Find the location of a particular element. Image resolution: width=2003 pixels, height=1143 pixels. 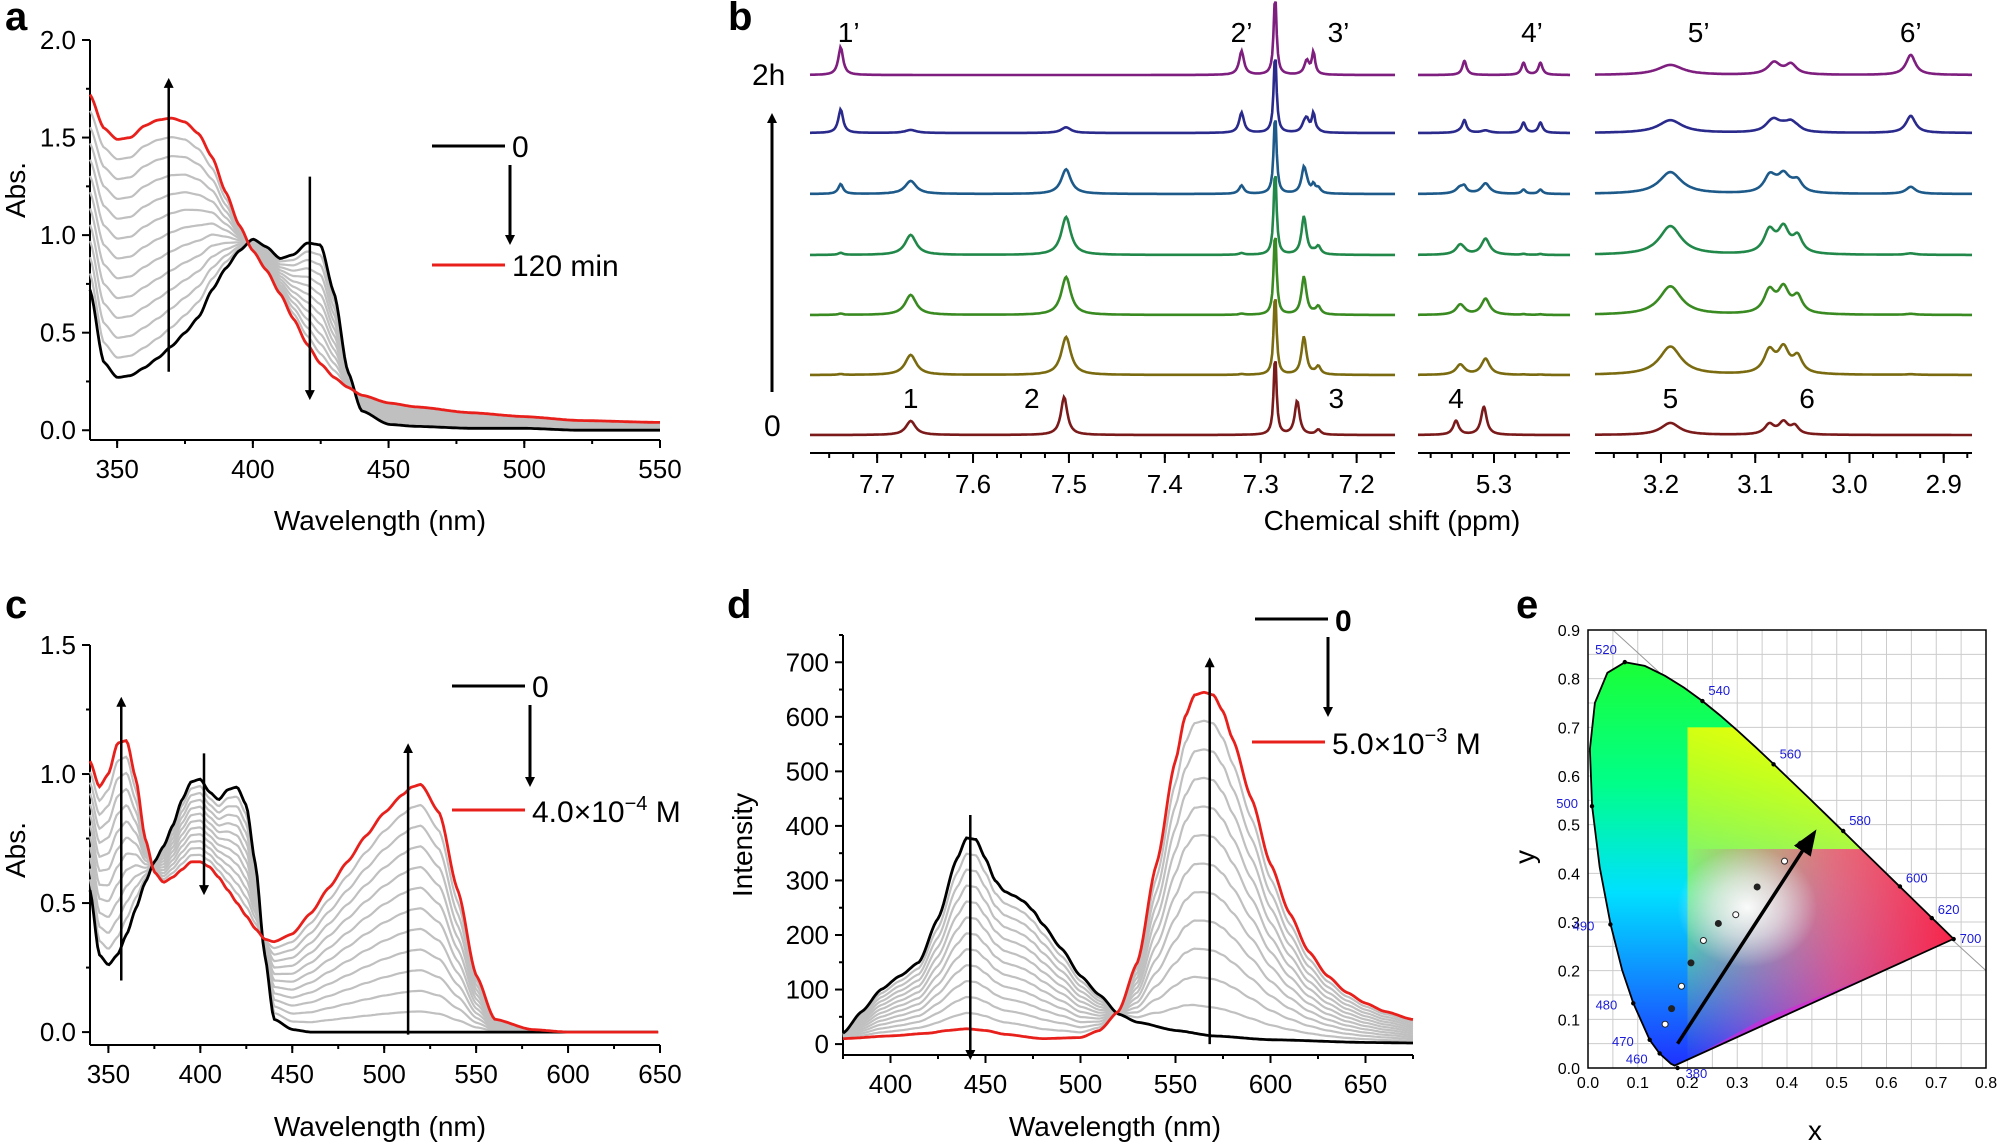

panel-b-tick-labels: 7.7 7.6 7.5 7.4 7.3 7.2 5.3 3.2 3.1 3.0 2.9 is located at coordinates (1410, 484).